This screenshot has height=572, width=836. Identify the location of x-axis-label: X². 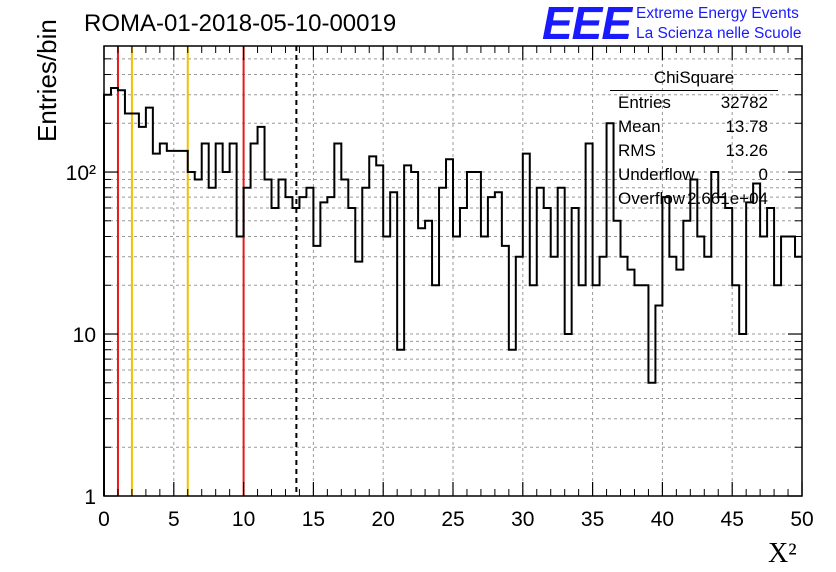
(782, 553).